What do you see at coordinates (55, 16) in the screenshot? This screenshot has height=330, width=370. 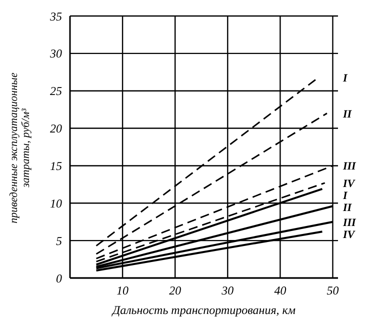 I see `y-tick-label: 35` at bounding box center [55, 16].